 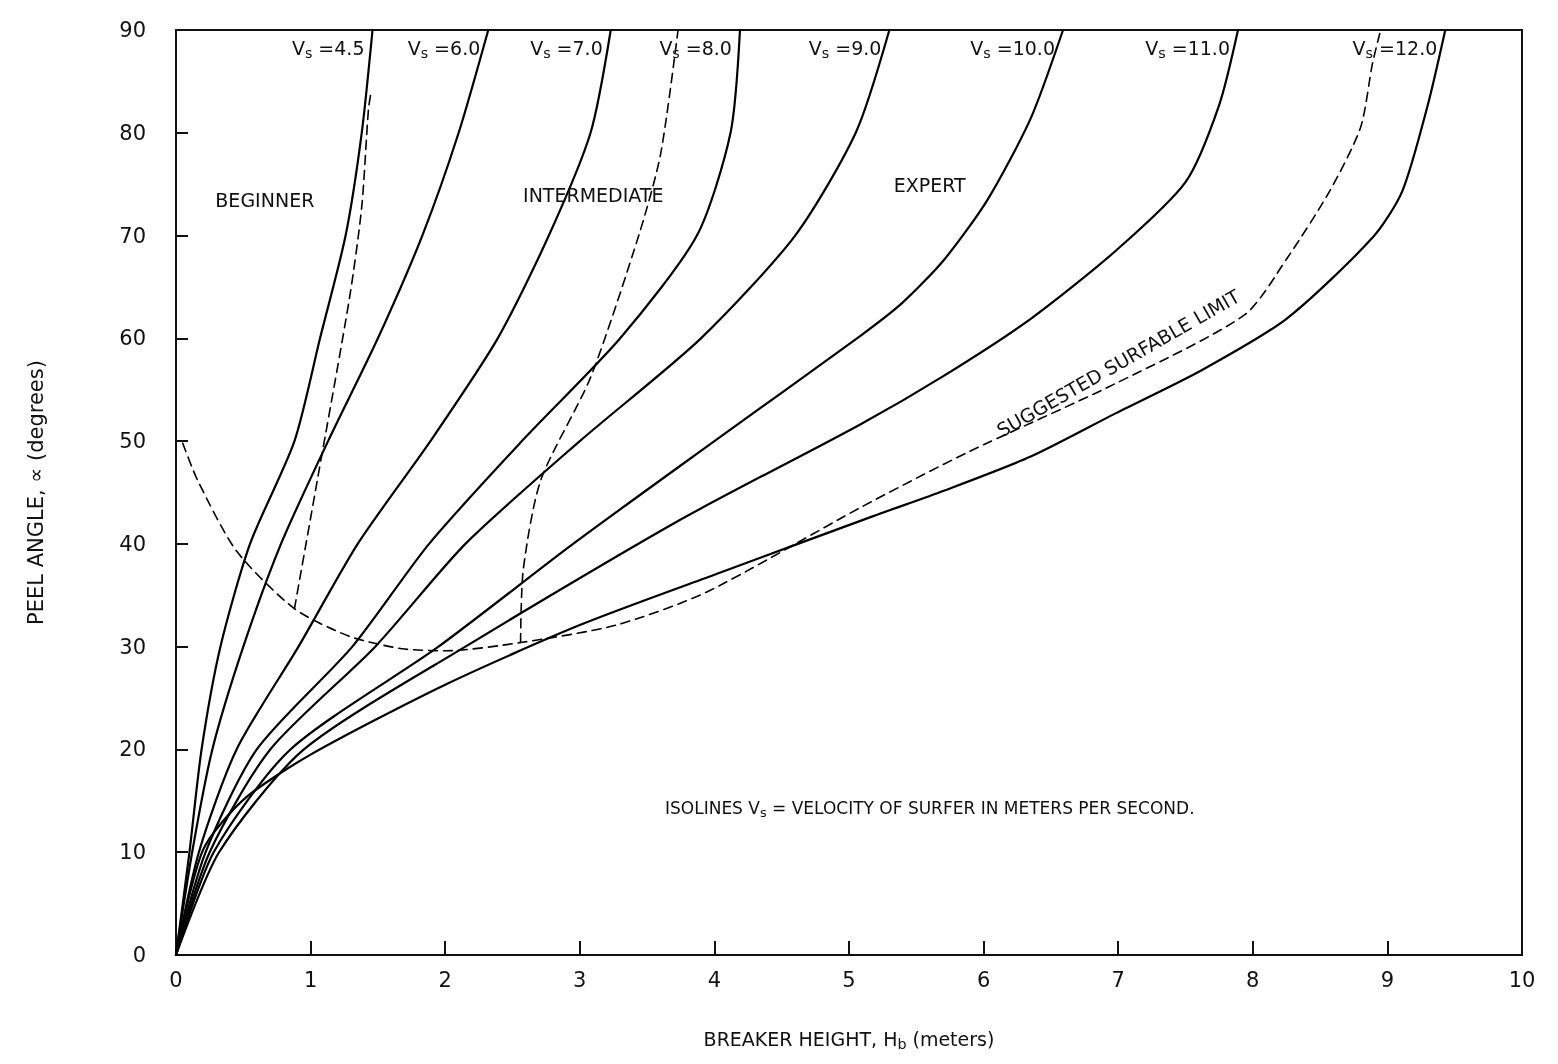 What do you see at coordinates (176, 979) in the screenshot?
I see `x-tick-label: 0` at bounding box center [176, 979].